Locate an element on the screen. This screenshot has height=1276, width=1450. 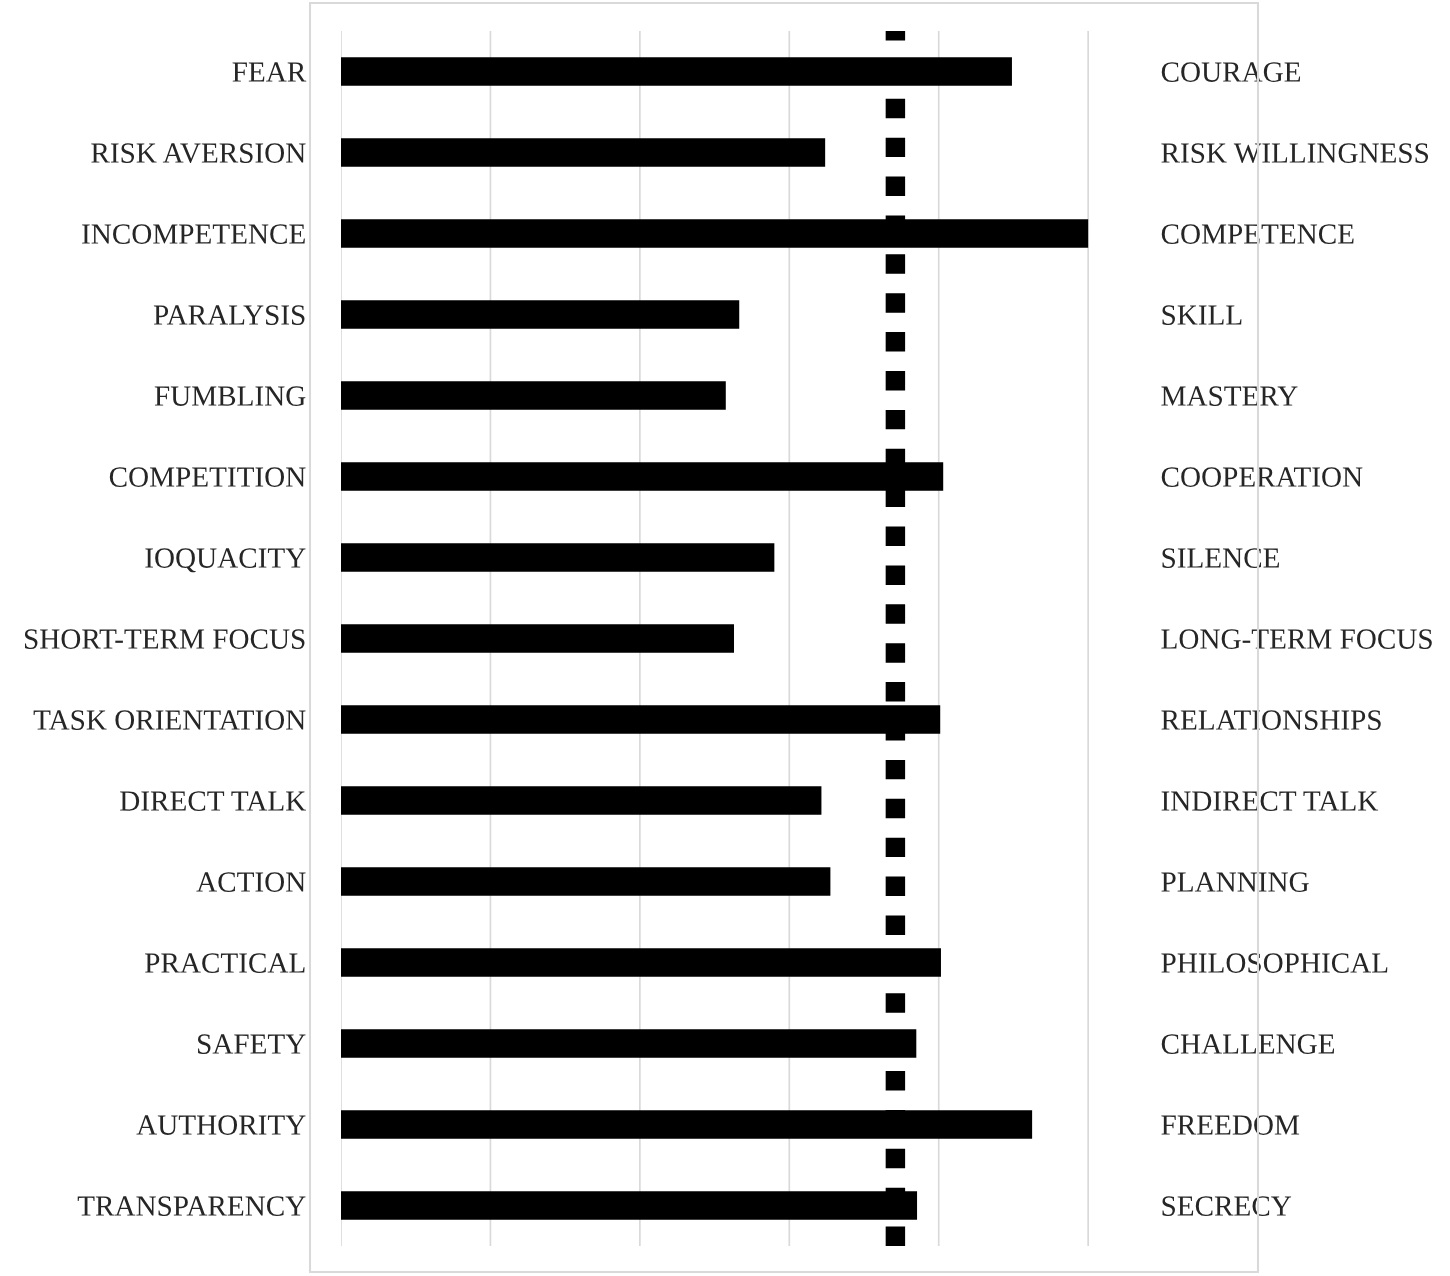
y-tick-label: TRANSPARENCY is located at coordinates (191, 1206).